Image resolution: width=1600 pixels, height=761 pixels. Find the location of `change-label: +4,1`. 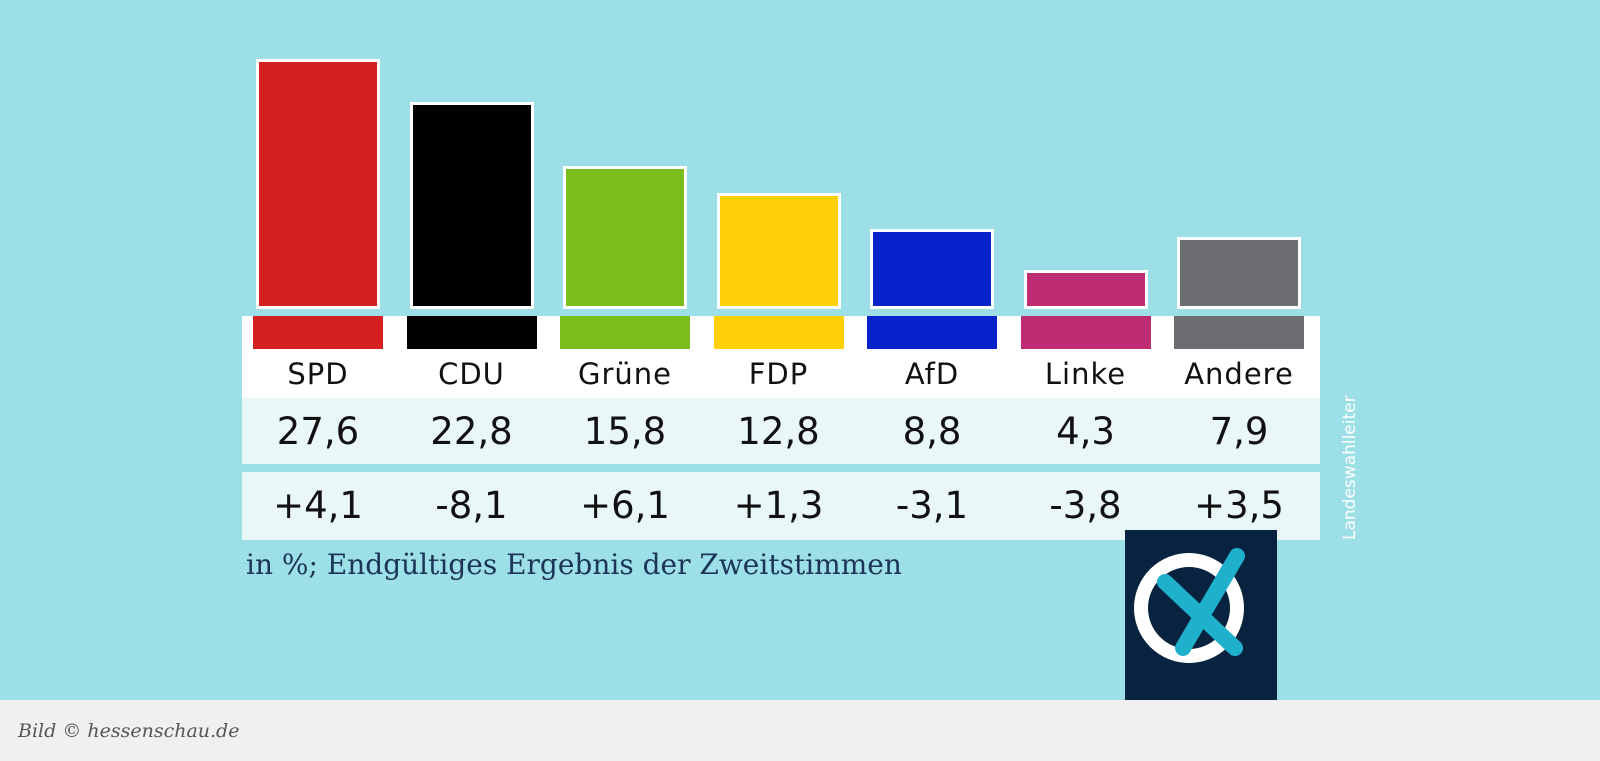

change-label: +4,1 is located at coordinates (318, 505).